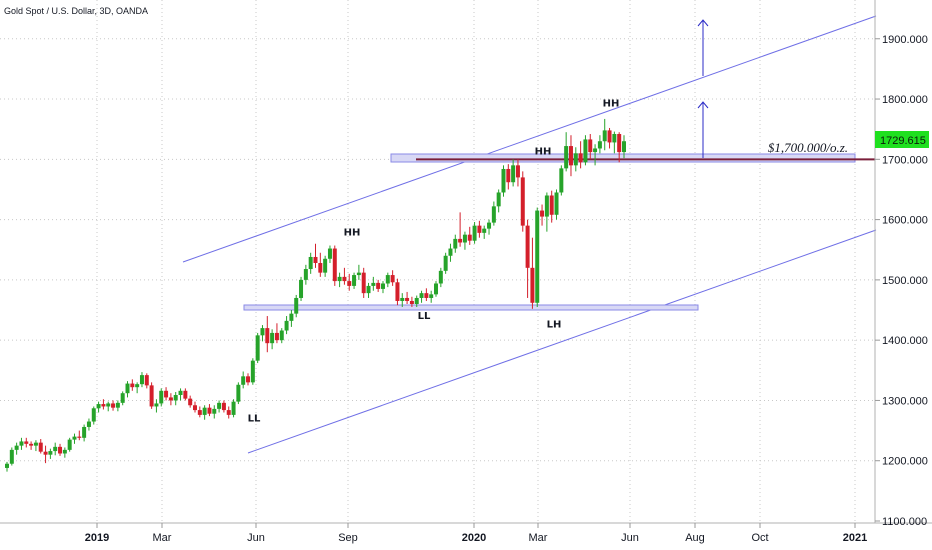 The image size is (932, 550). I want to click on annotation-lh: LH, so click(554, 325).